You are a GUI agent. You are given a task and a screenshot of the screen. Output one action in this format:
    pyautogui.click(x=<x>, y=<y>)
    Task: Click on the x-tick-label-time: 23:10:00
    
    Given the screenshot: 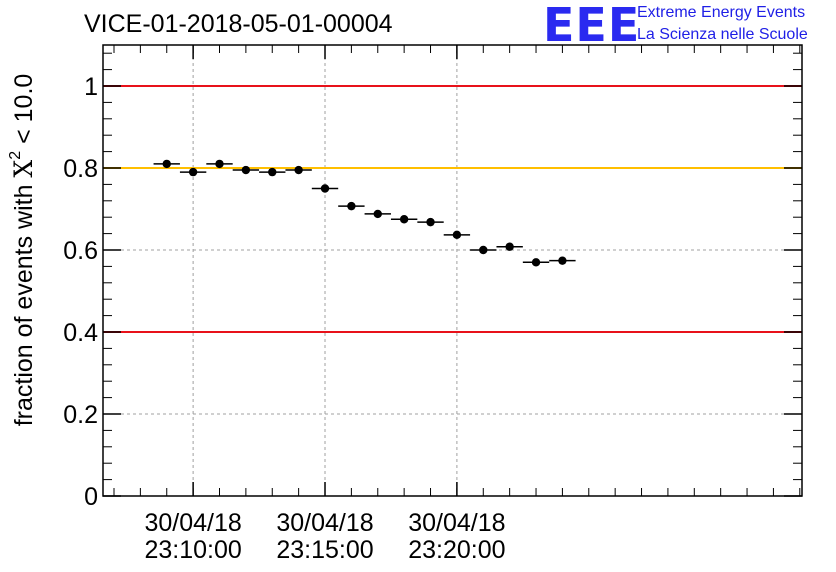 What is the action you would take?
    pyautogui.click(x=192, y=550)
    